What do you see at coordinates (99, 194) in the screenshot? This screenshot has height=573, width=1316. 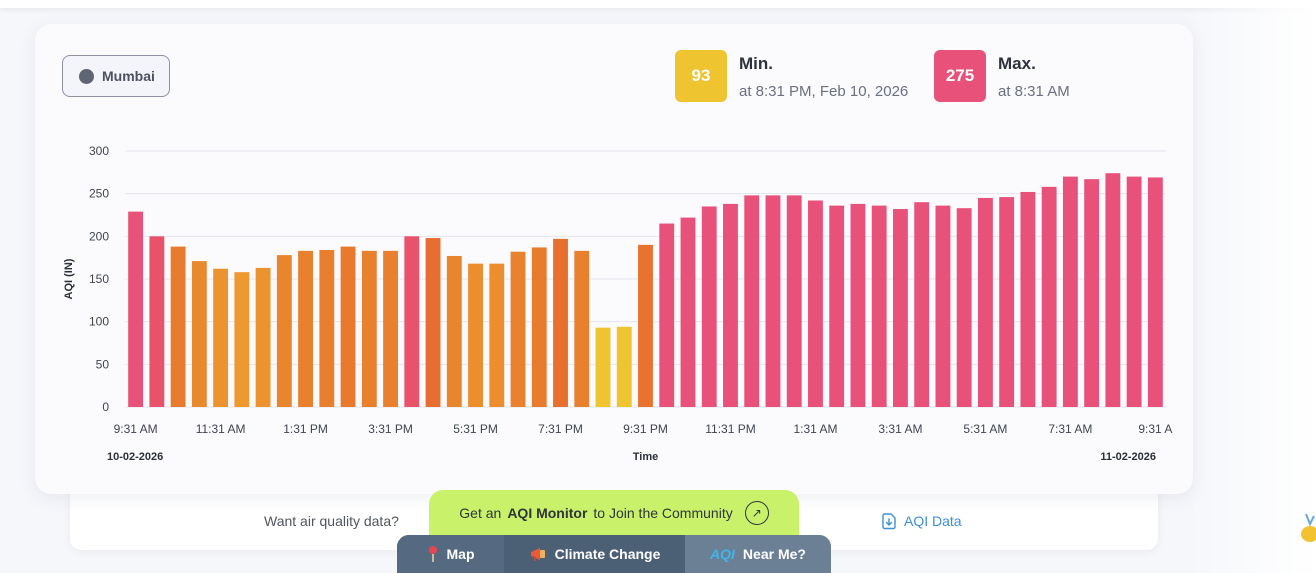 I see `y-tick-label: 250` at bounding box center [99, 194].